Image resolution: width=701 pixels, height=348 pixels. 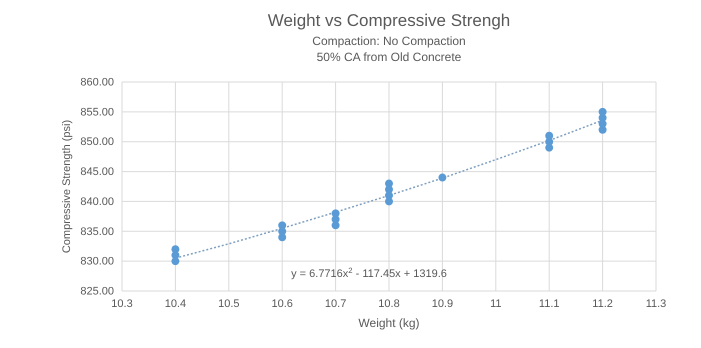 I want to click on x-tick-label: 10.3, so click(x=122, y=304).